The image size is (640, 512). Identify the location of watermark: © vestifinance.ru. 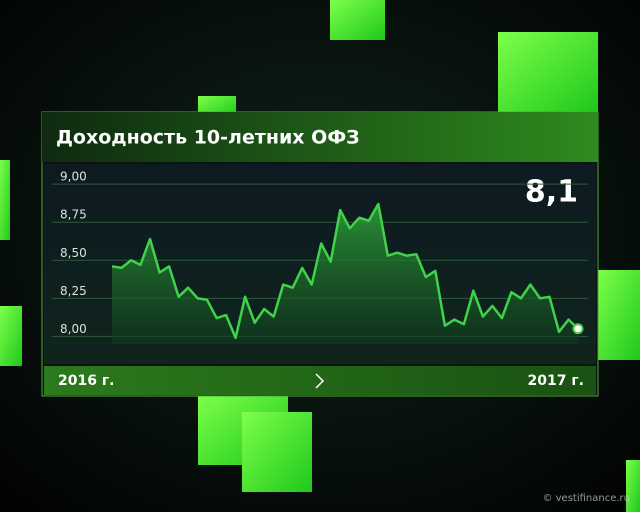
(586, 498).